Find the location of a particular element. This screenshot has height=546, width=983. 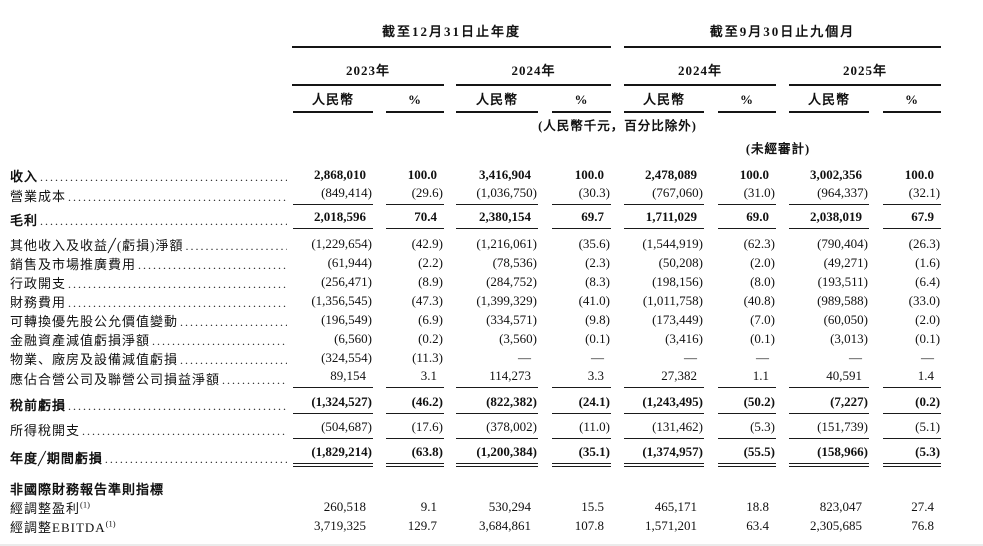

amount-cell: 2,478,089 is located at coordinates (671, 174).